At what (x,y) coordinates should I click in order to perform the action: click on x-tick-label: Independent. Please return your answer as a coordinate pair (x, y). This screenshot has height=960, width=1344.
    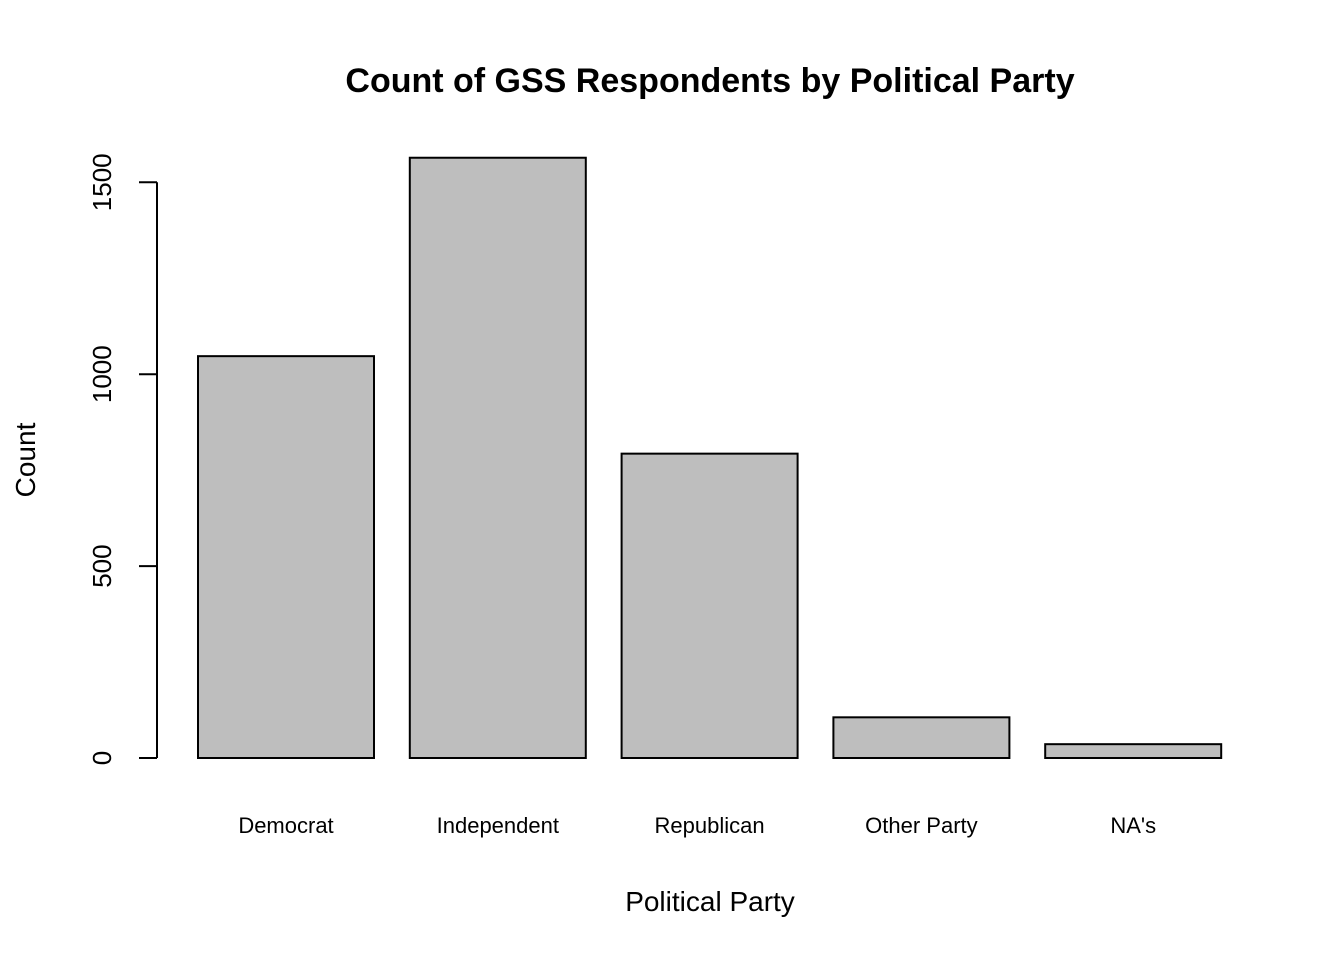
    Looking at the image, I should click on (498, 825).